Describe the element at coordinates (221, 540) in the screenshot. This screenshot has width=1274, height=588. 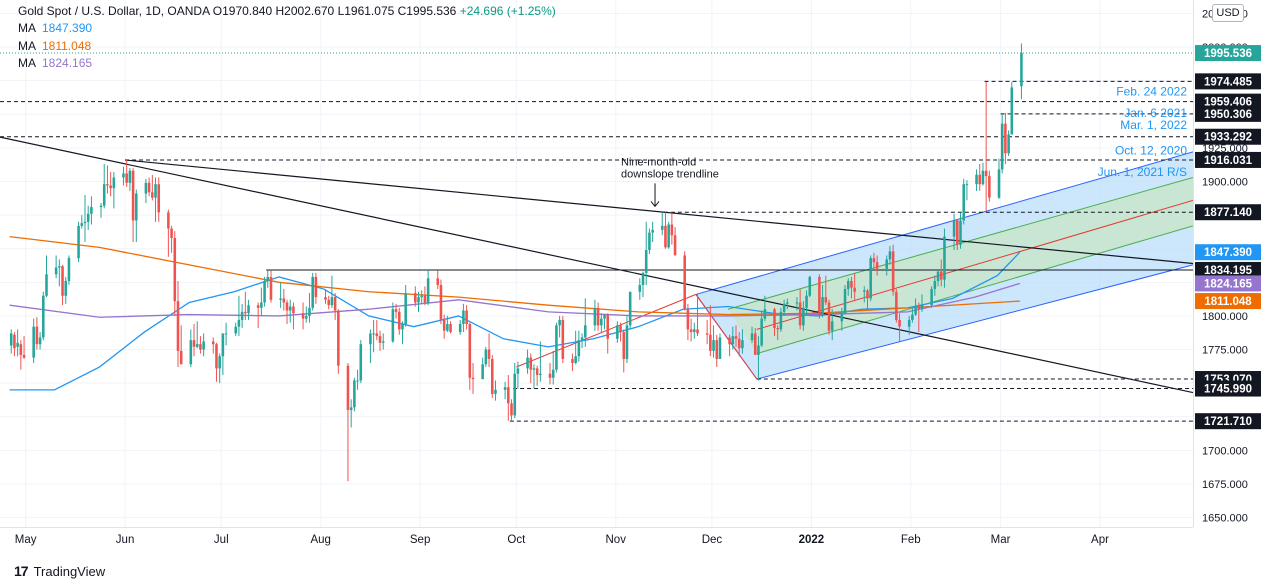
I see `x-tick-label: Jul` at that location.